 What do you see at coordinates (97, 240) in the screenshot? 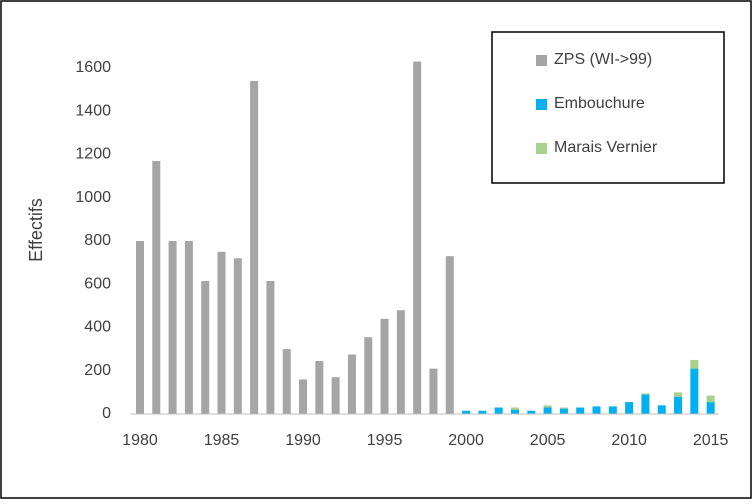
I see `y-tick-label: 800` at bounding box center [97, 240].